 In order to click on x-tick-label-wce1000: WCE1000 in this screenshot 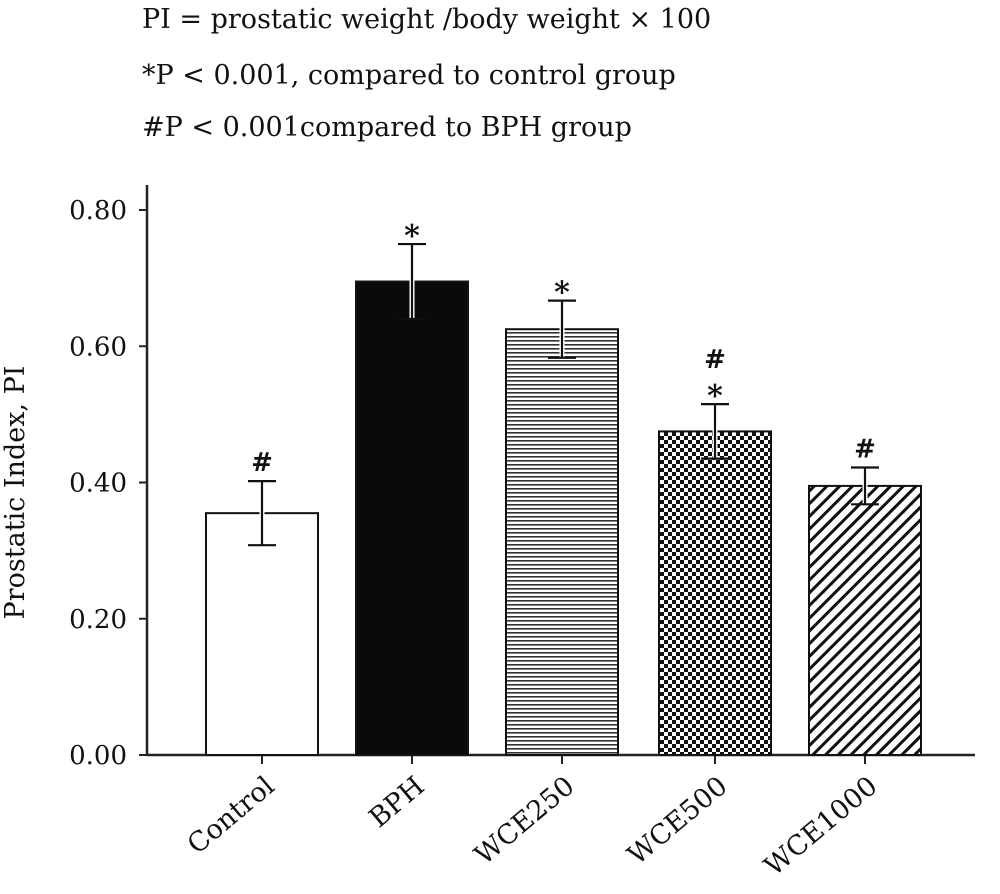, I will do `click(821, 827)`.